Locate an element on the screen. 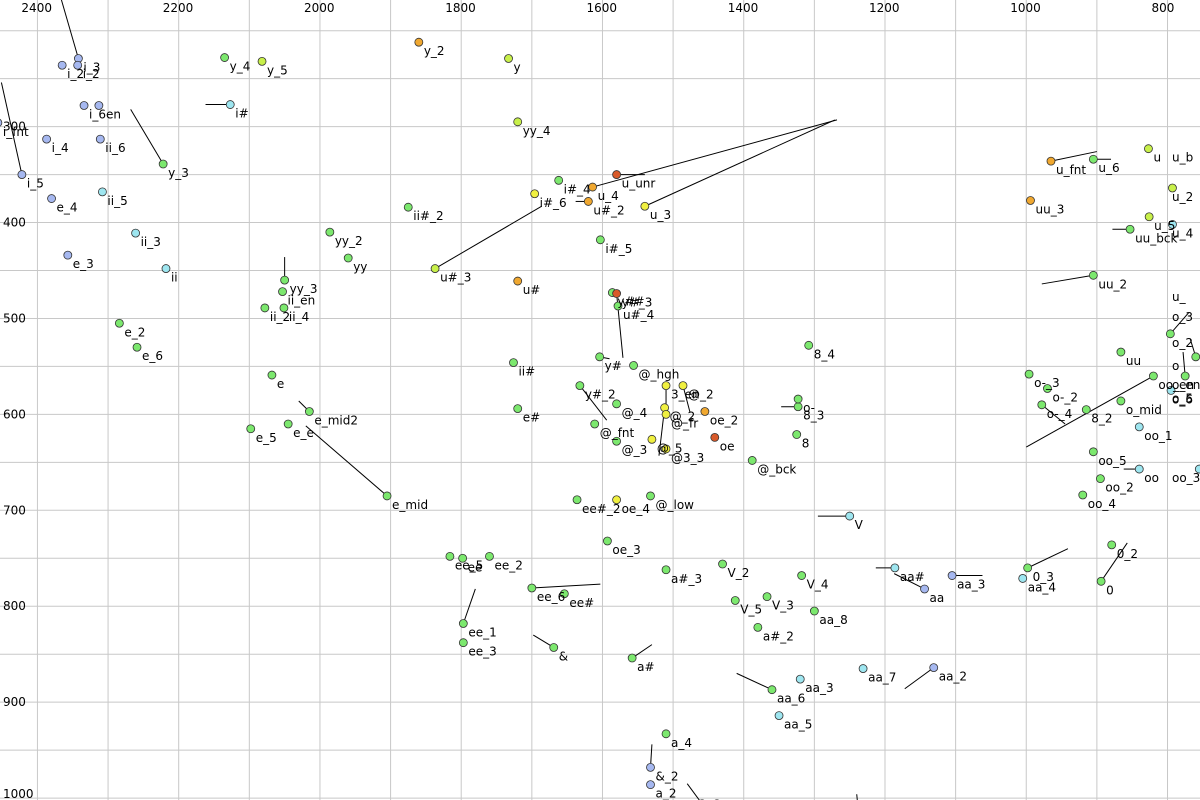 The height and width of the screenshot is (800, 1200). point-label: ii# is located at coordinates (526, 372).